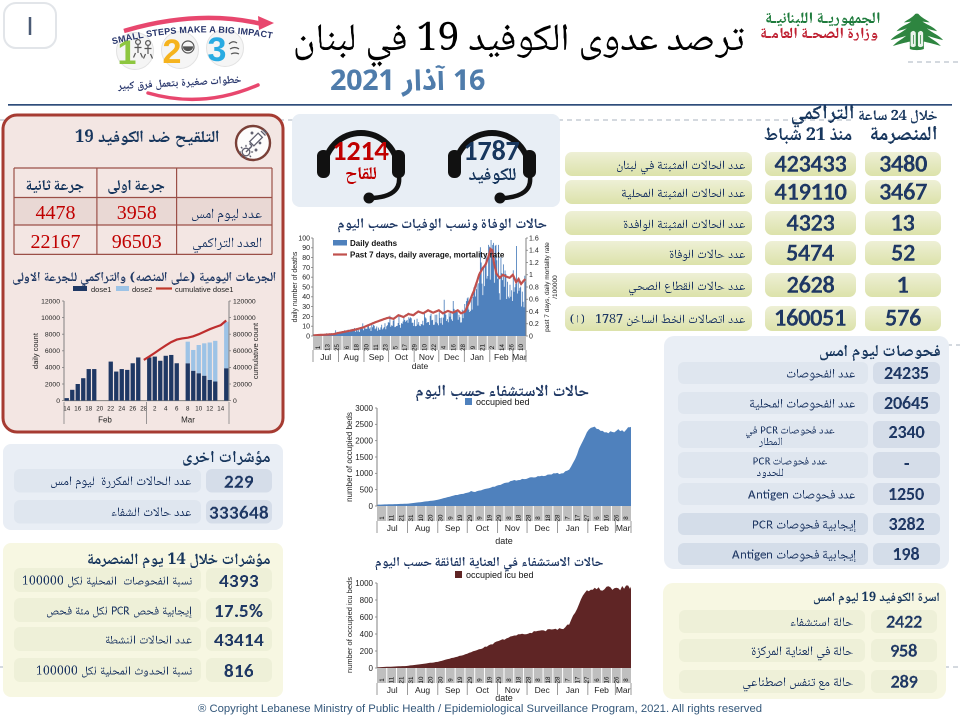  What do you see at coordinates (306, 278) in the screenshot?
I see `svg-text: 60` at bounding box center [306, 278].